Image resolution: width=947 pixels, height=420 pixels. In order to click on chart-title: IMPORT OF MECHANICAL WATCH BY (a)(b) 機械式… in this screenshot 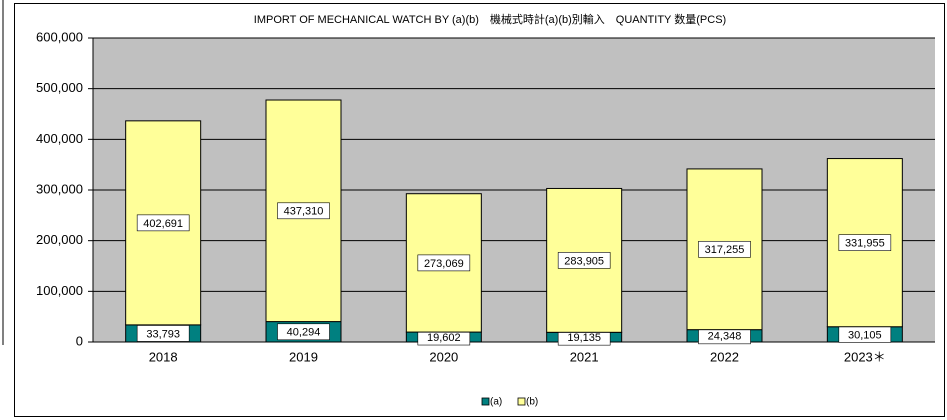, I will do `click(490, 19)`.